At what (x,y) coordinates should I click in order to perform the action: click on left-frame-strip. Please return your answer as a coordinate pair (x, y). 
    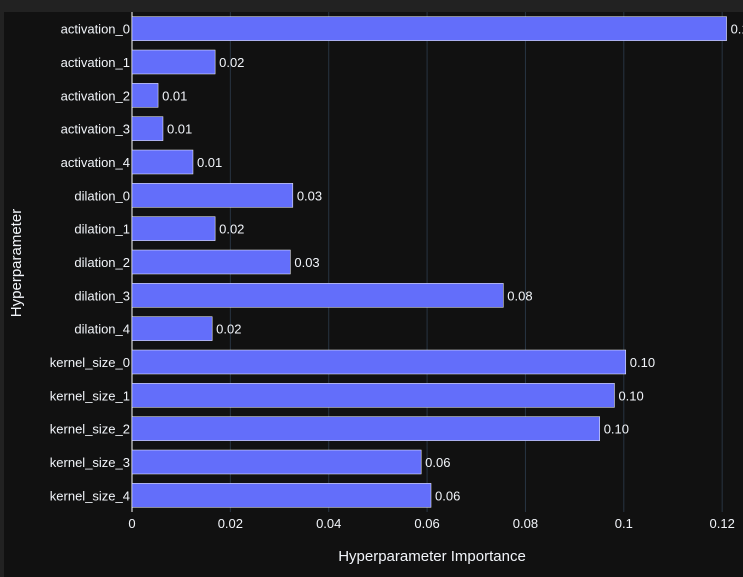
    Looking at the image, I should click on (2, 288).